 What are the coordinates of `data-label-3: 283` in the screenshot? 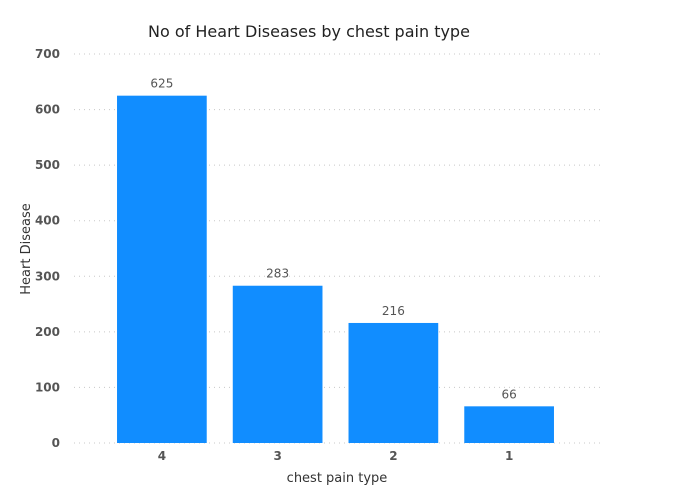 It's located at (277, 274).